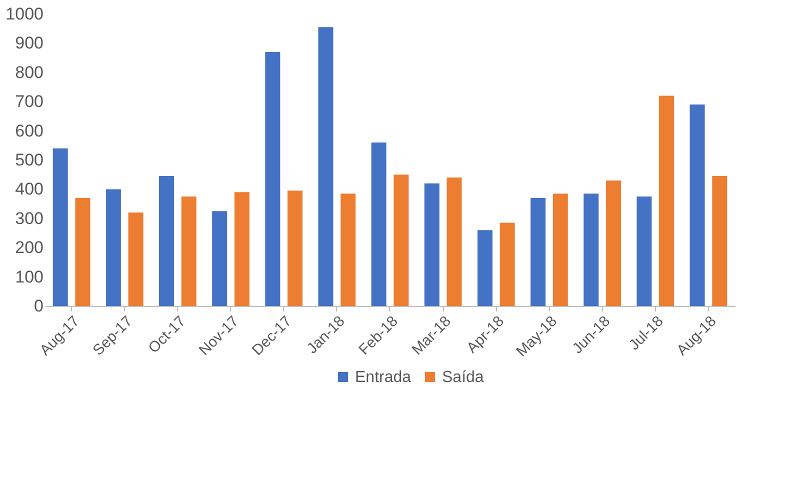 The height and width of the screenshot is (480, 807). What do you see at coordinates (29, 276) in the screenshot?
I see `y-tick-label: 100` at bounding box center [29, 276].